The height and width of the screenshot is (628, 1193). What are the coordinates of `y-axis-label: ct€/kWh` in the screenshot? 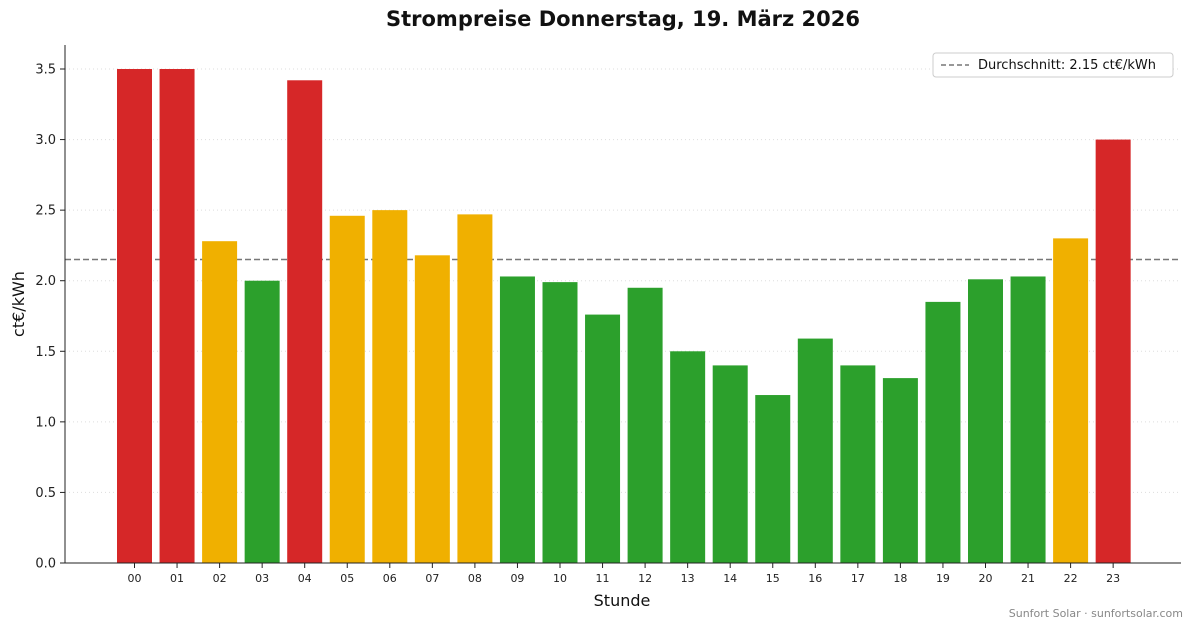 It's located at (18, 304).